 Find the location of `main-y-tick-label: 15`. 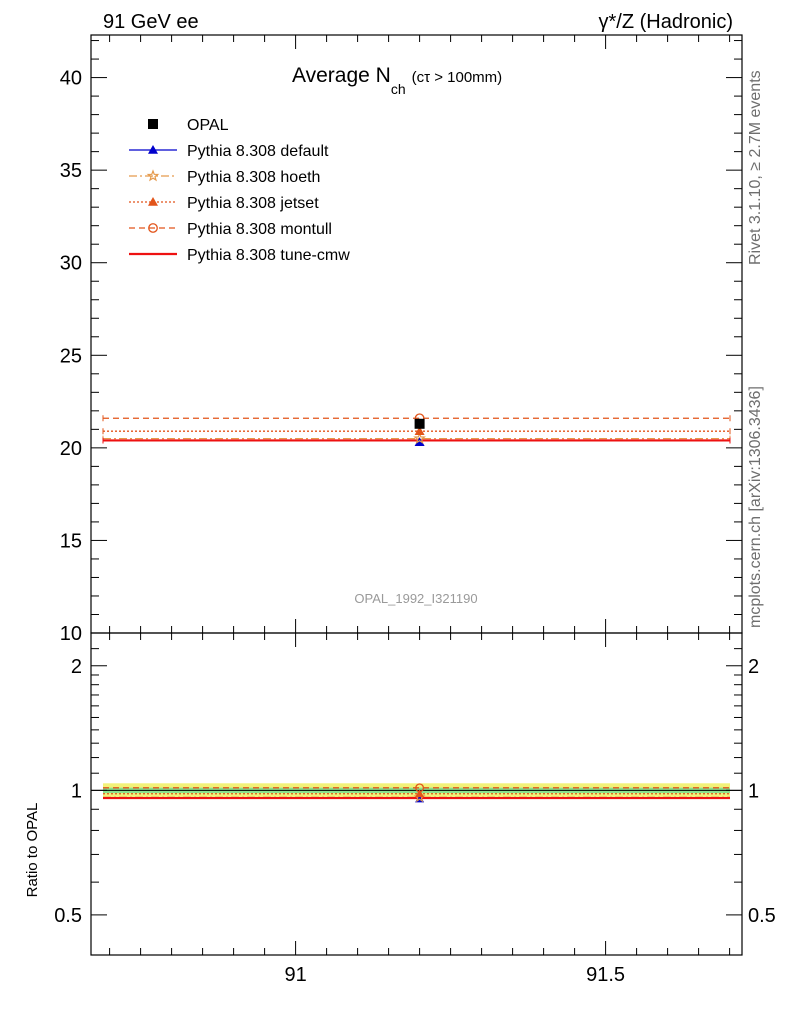

main-y-tick-label: 15 is located at coordinates (71, 541).